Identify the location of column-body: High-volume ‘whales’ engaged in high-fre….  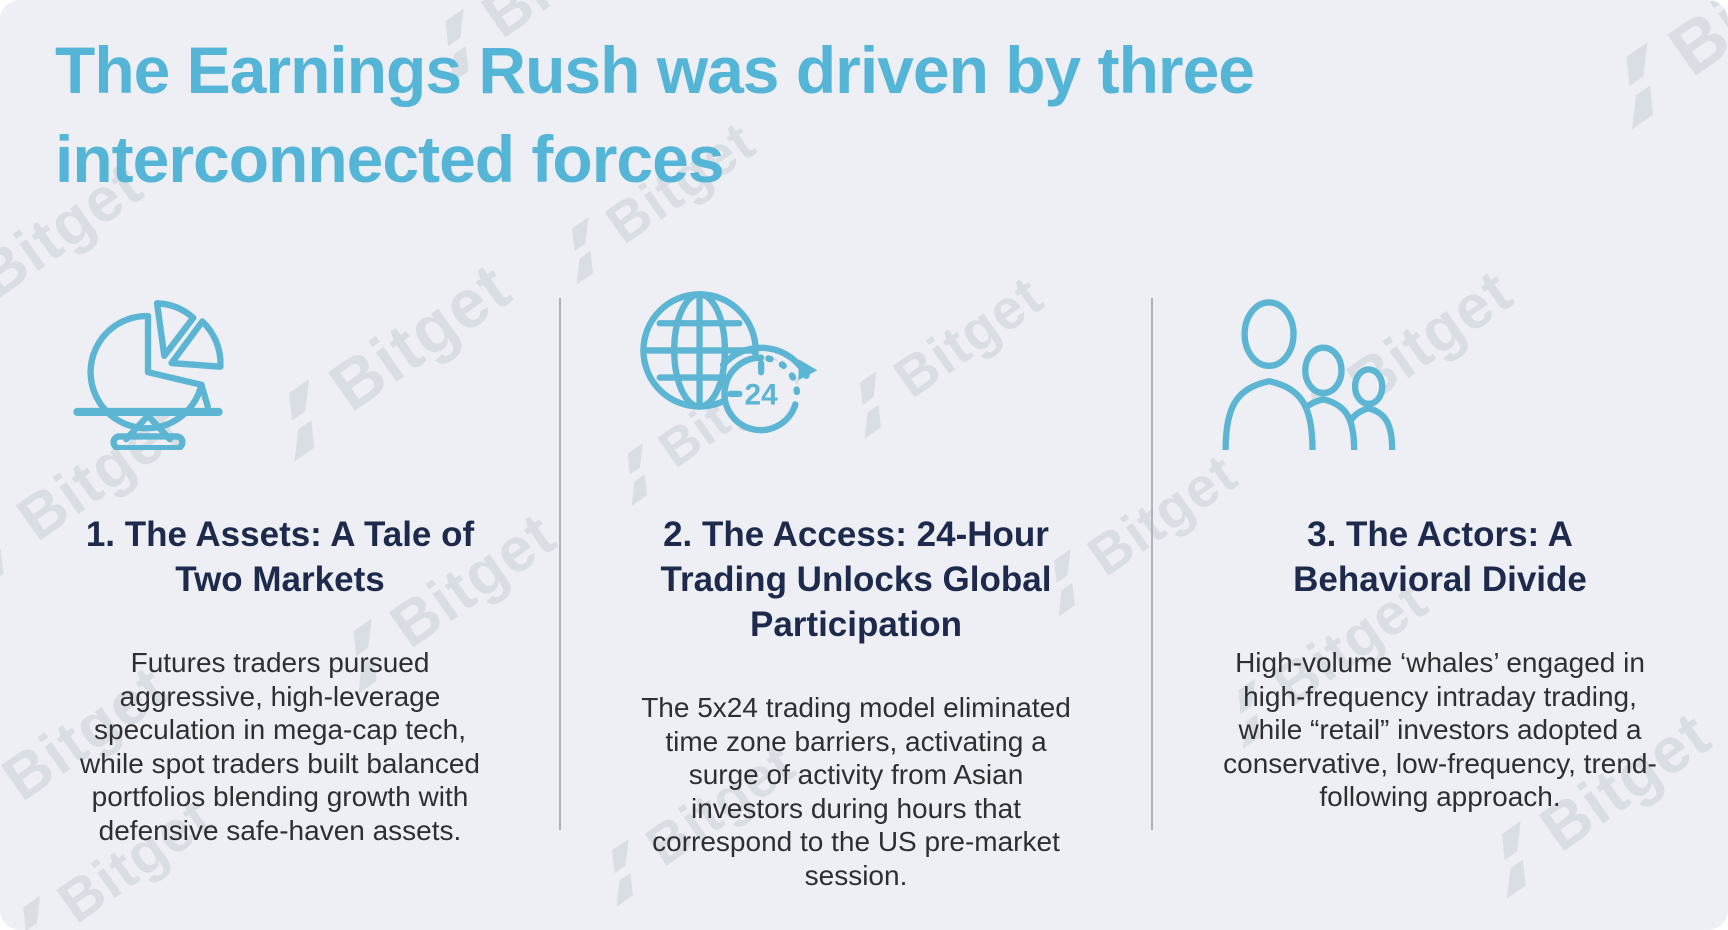
(1440, 729).